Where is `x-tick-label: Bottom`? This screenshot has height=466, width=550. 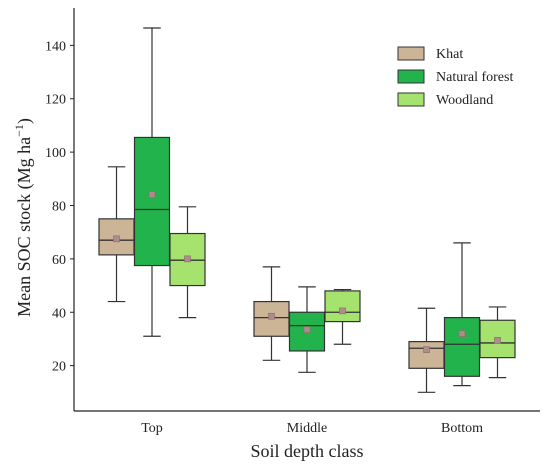
x-tick-label: Bottom is located at coordinates (462, 428).